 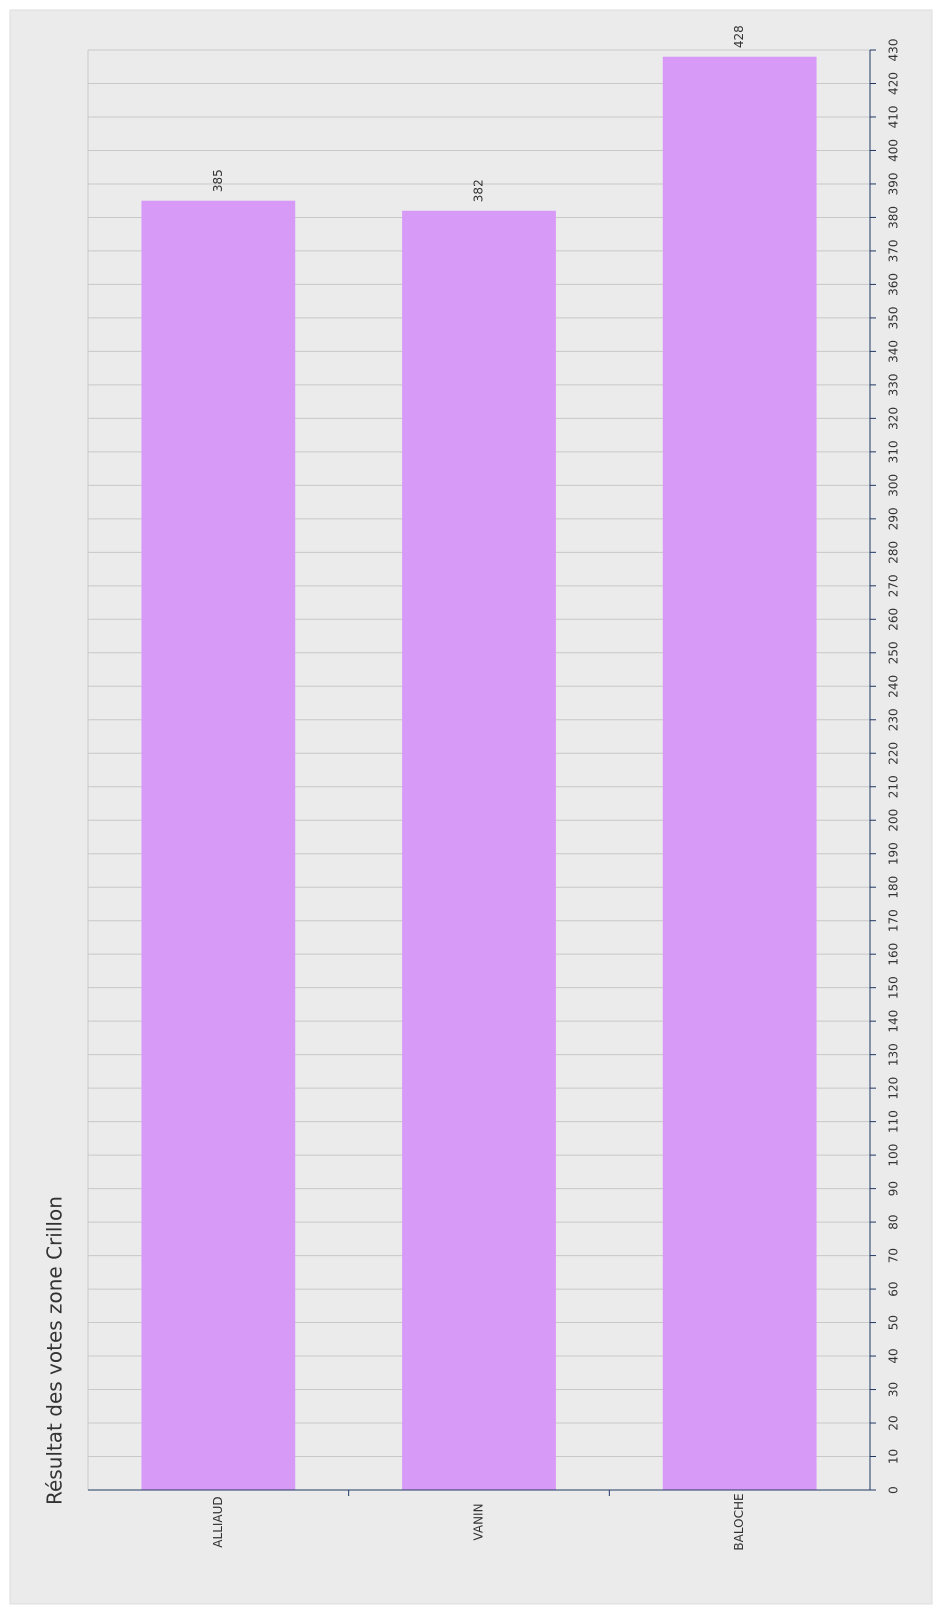 What do you see at coordinates (894, 920) in the screenshot?
I see `y-tick-label: 170` at bounding box center [894, 920].